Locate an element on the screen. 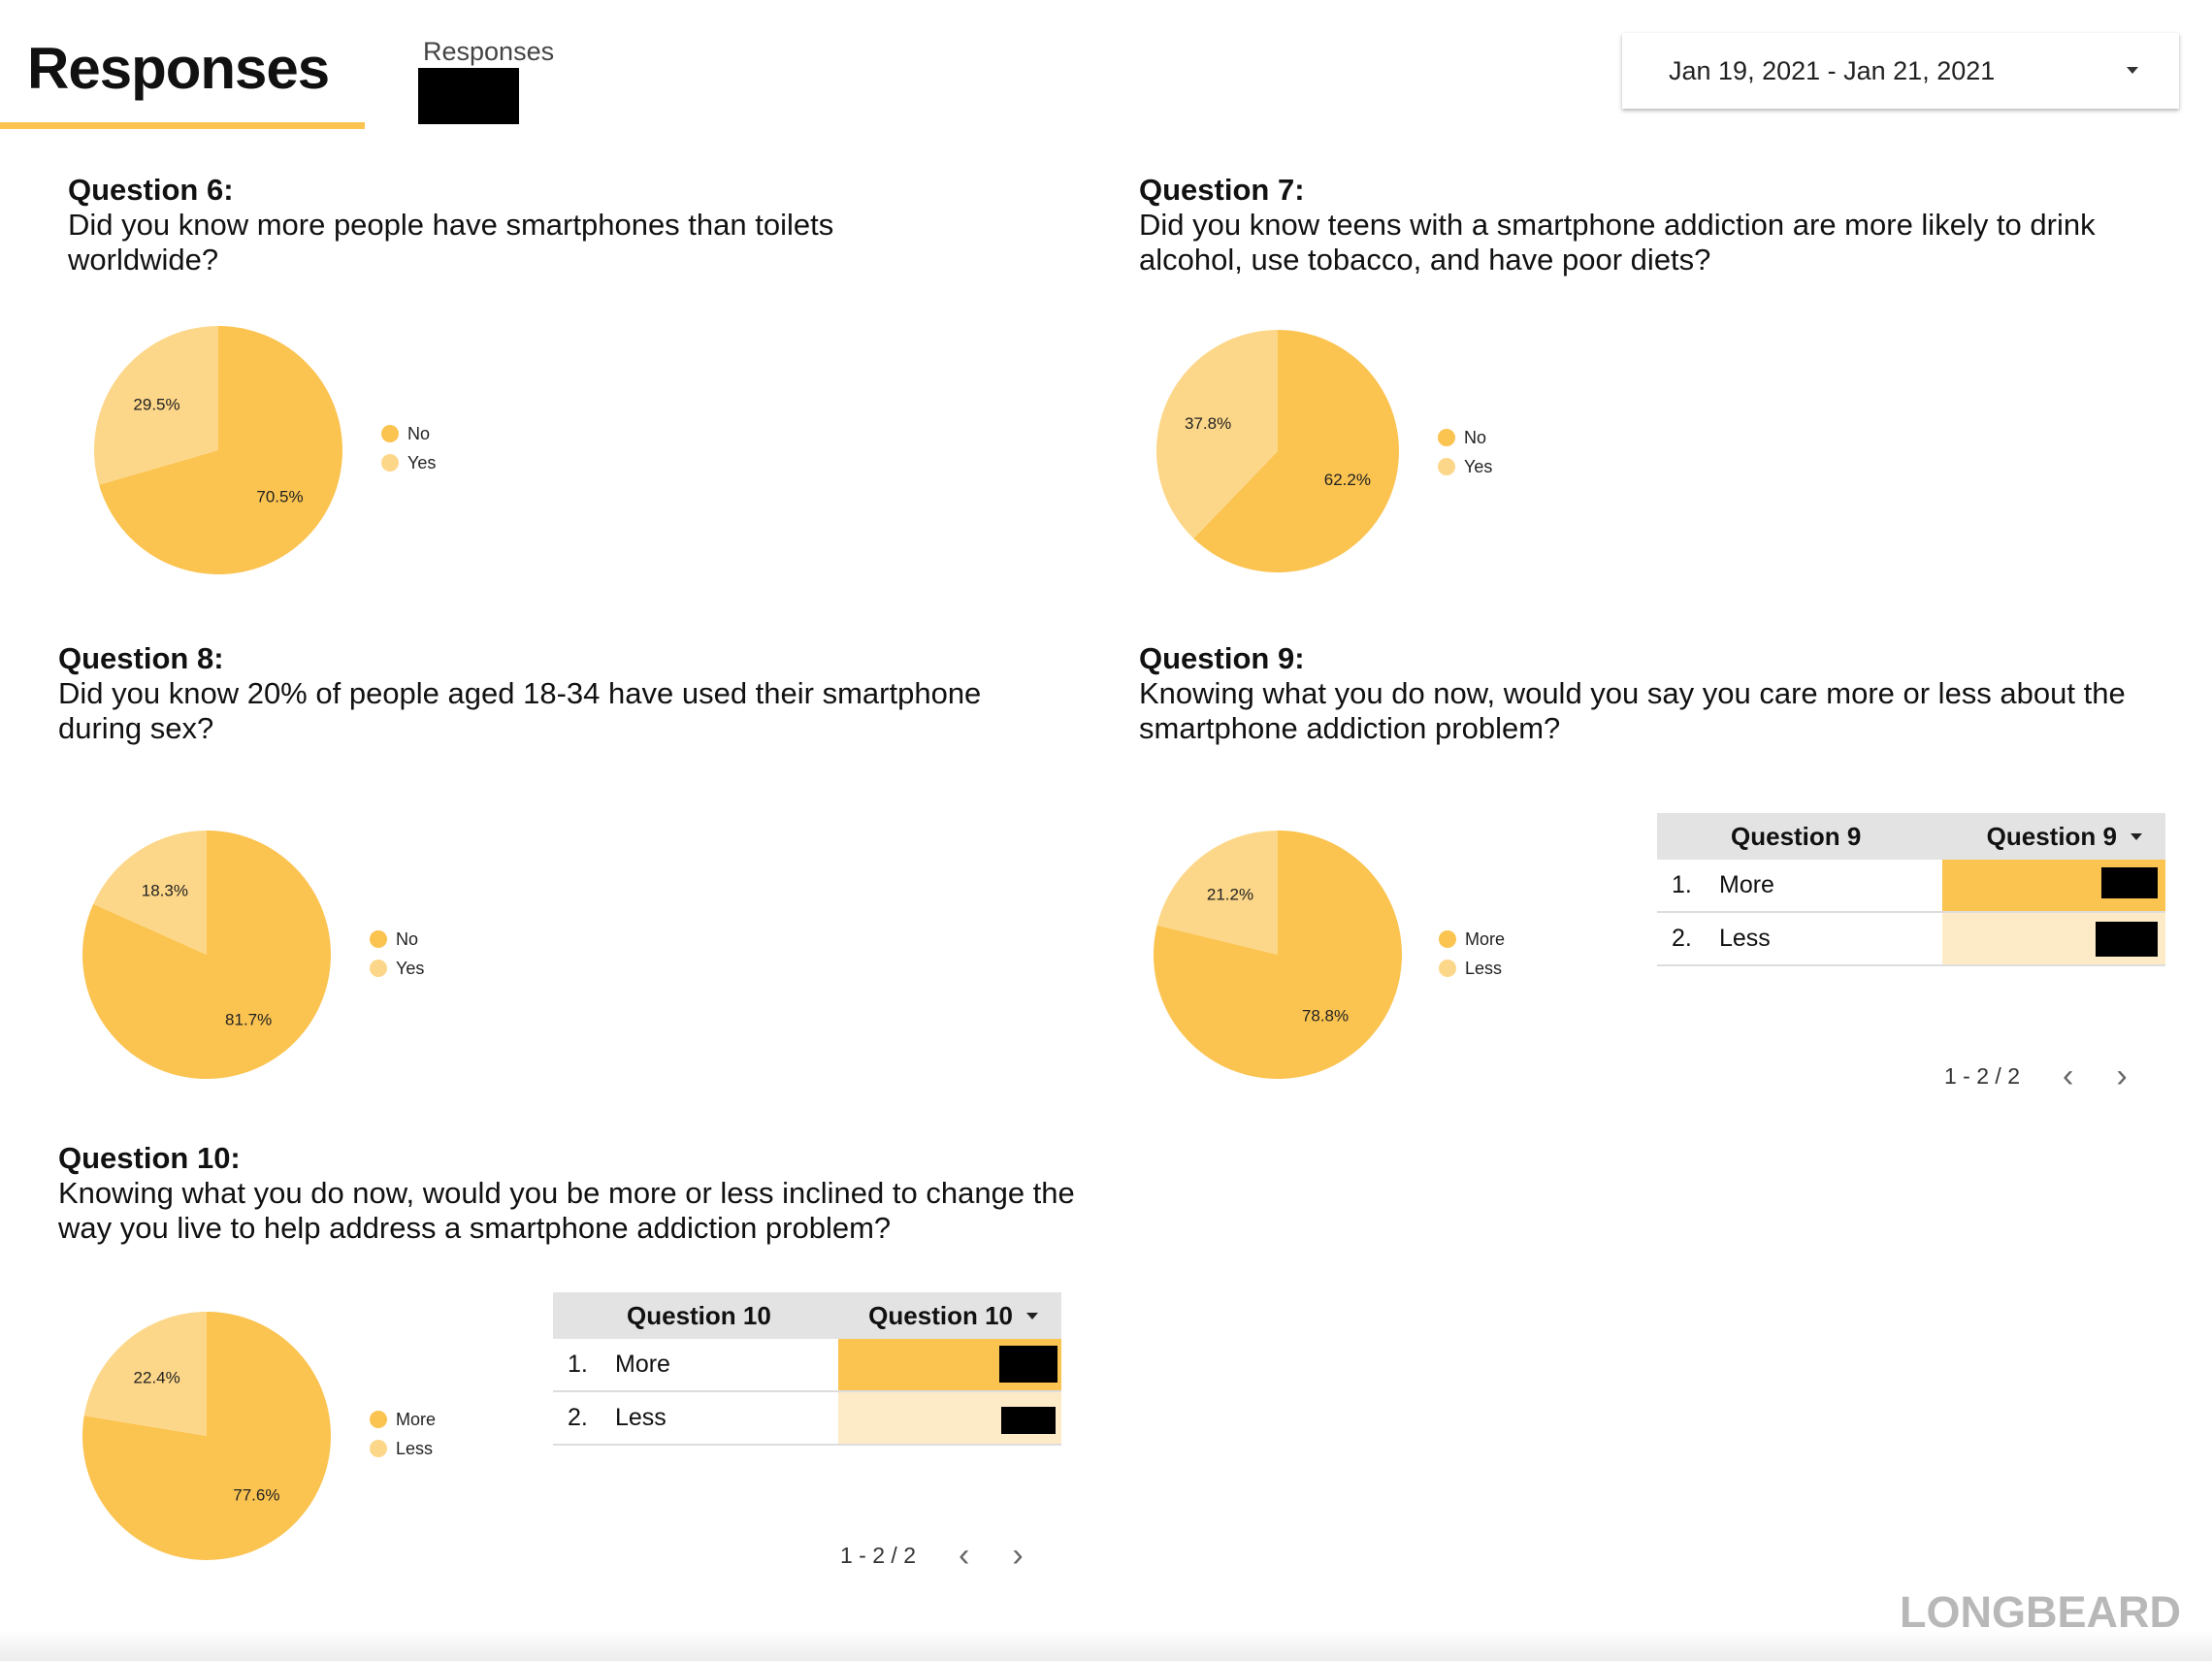 The image size is (2212, 1661). row-index: 2. is located at coordinates (578, 1417).